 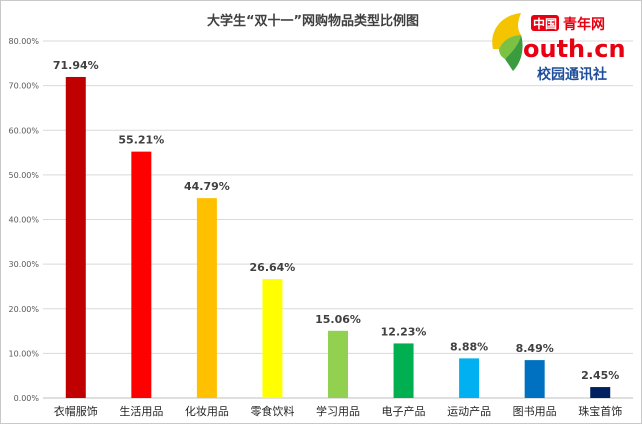 What do you see at coordinates (23, 130) in the screenshot?
I see `y-tick-label: 60.00%` at bounding box center [23, 130].